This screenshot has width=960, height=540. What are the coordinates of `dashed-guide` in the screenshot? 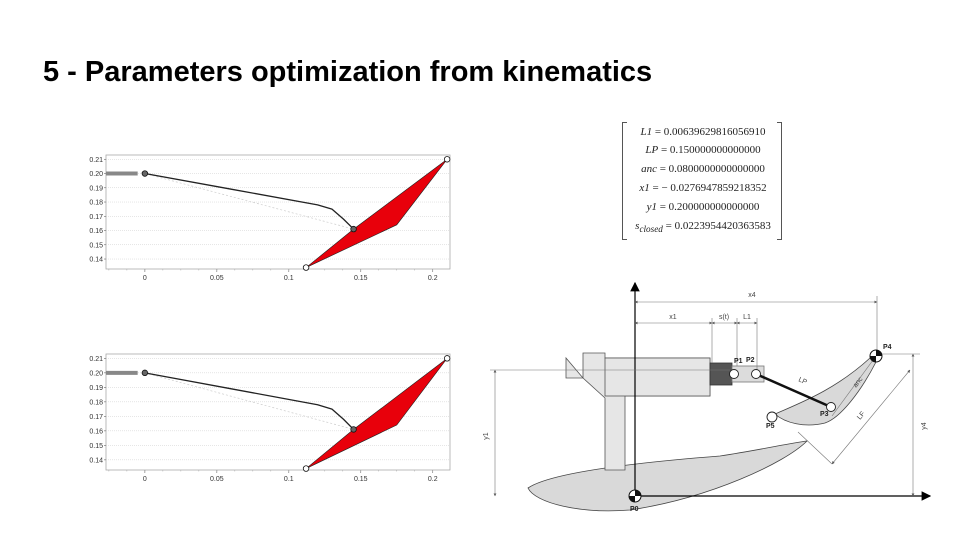 It's located at (249, 401).